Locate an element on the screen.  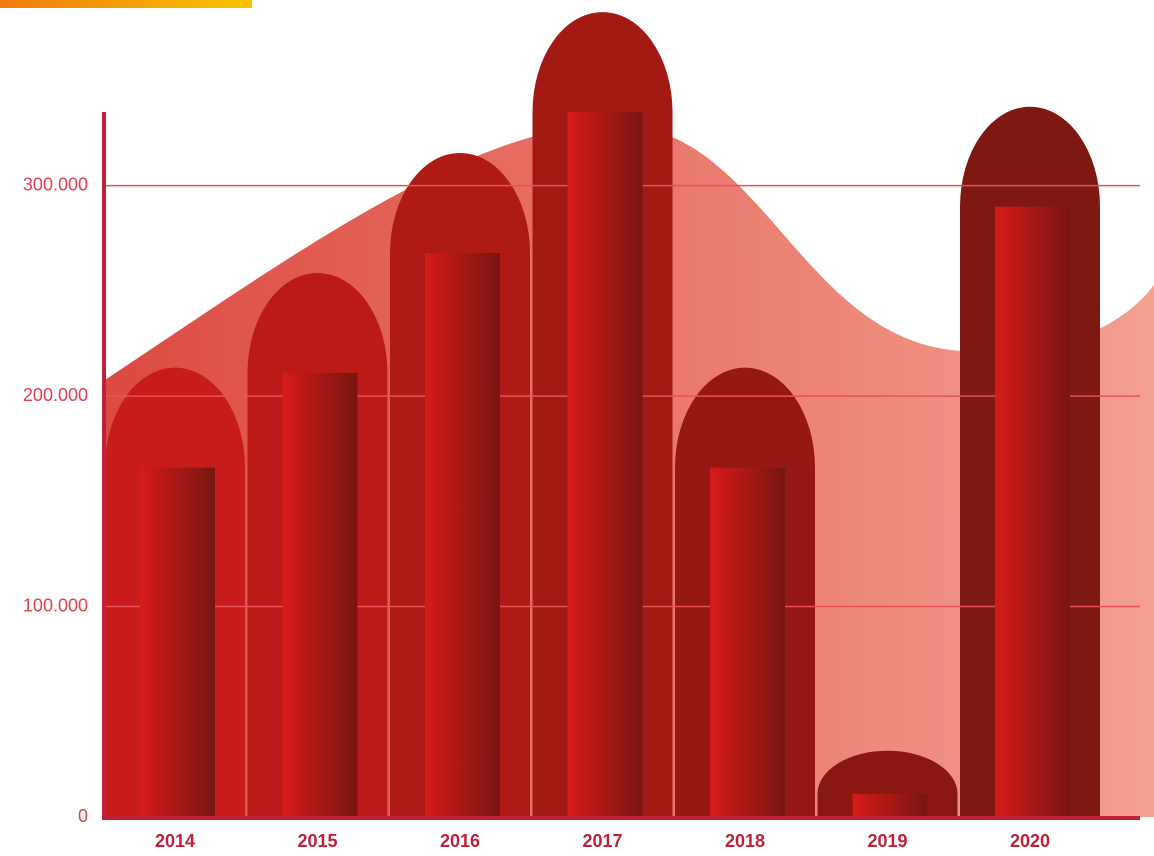
x-tick-label: 2018 is located at coordinates (745, 841).